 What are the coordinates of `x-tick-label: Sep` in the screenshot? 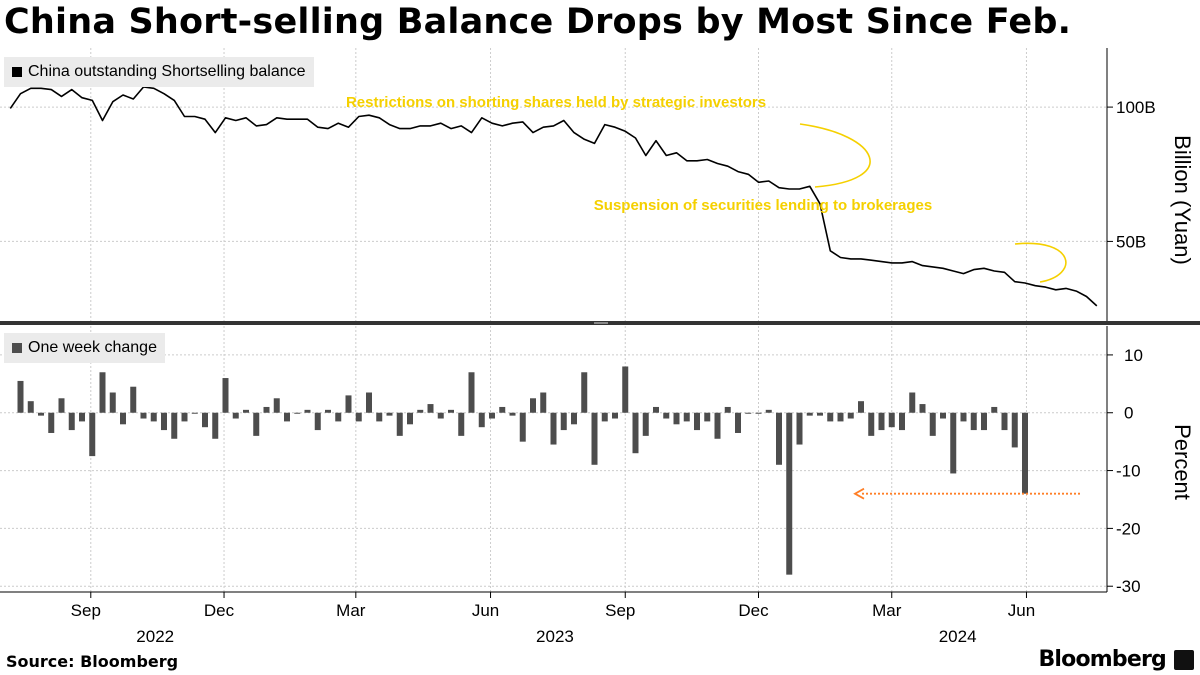 It's located at (86, 610).